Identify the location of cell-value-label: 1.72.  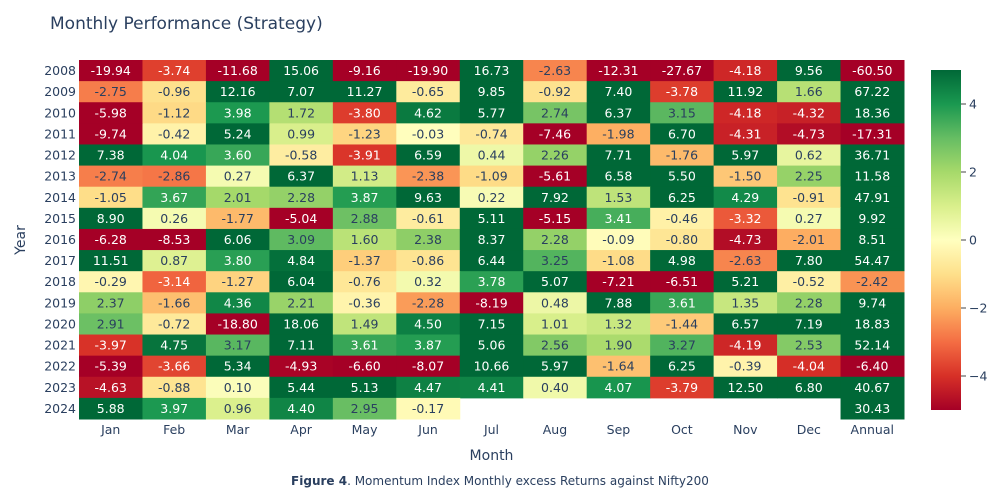
(301, 112).